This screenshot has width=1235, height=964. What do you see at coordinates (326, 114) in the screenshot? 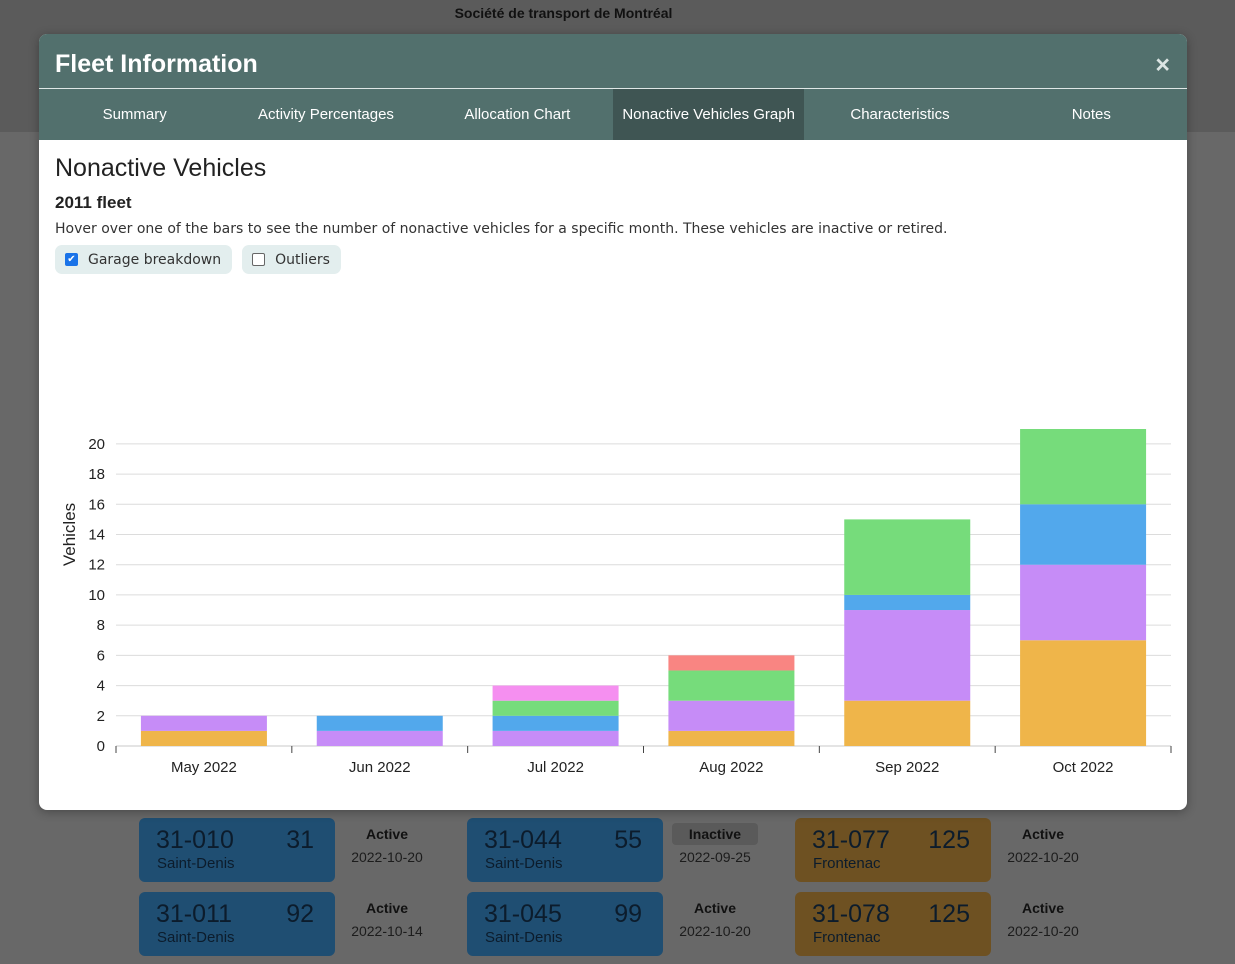
I see `tab-activity-percentages: Activity Percentages` at bounding box center [326, 114].